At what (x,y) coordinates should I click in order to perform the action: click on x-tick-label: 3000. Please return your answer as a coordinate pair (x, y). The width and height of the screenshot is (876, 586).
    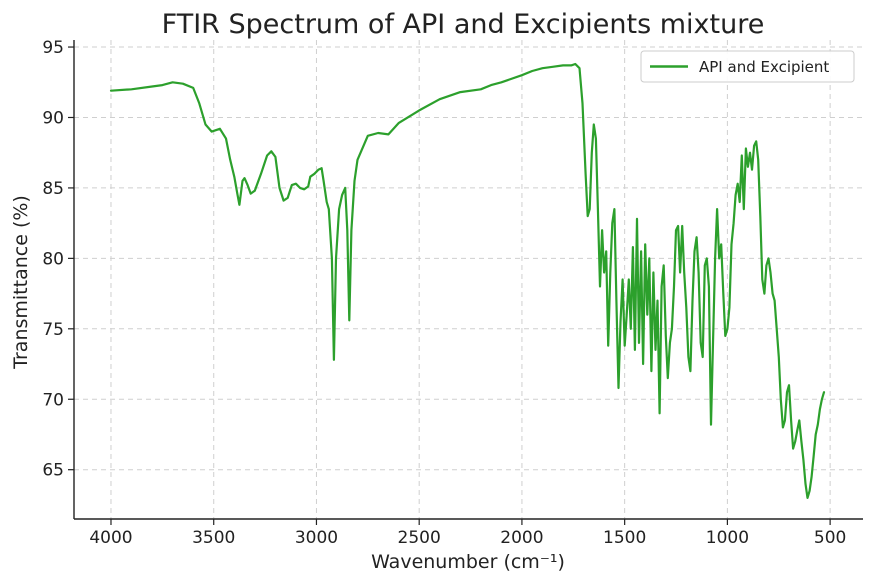
    Looking at the image, I should click on (316, 538).